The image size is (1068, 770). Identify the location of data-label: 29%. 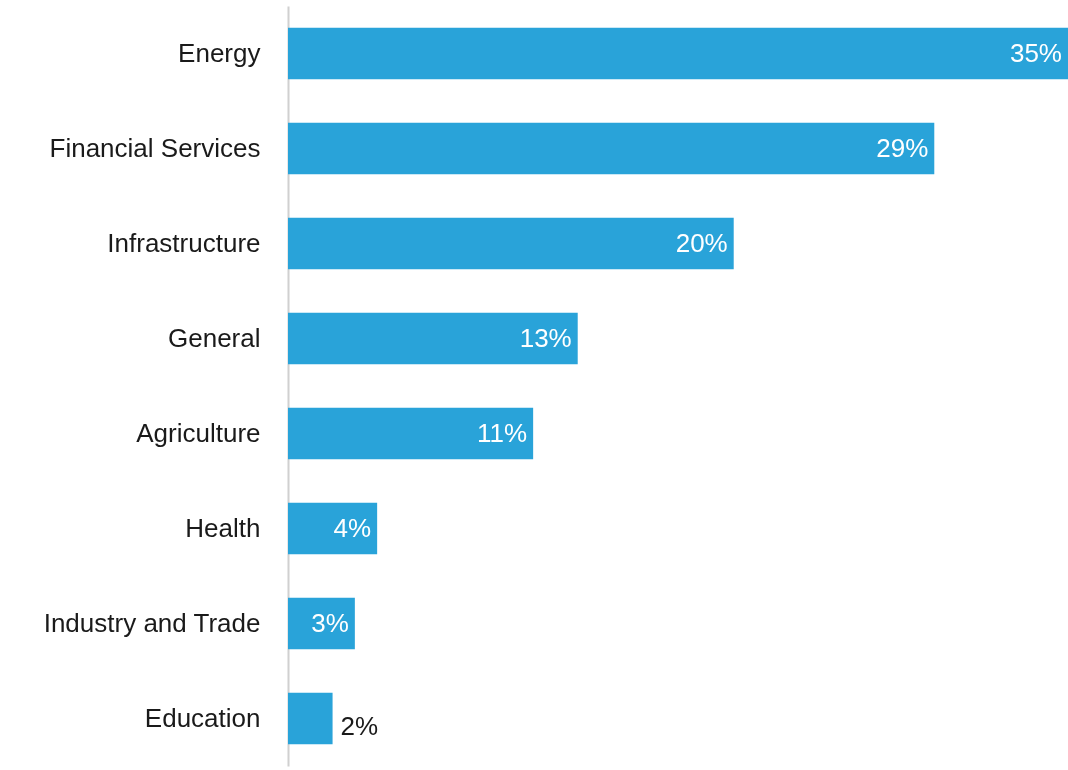
(902, 147).